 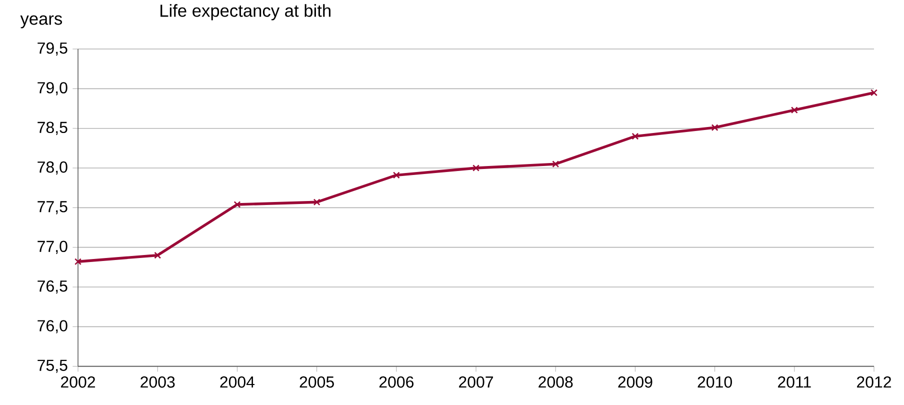 What do you see at coordinates (245, 12) in the screenshot?
I see `chart-title: Life expectancy at bith` at bounding box center [245, 12].